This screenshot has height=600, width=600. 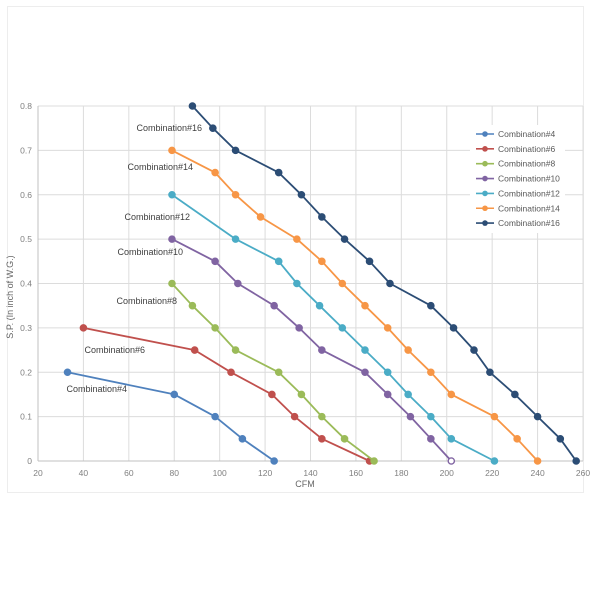 I want to click on legend-item-Combination#4: Combination#4, so click(x=515, y=134).